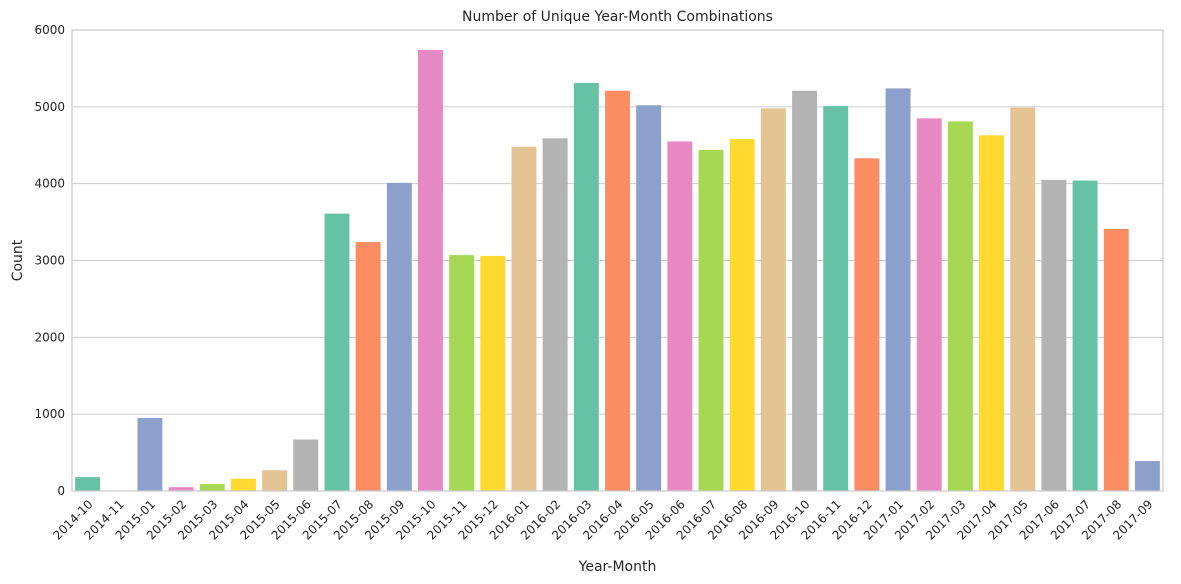 This screenshot has height=584, width=1181. Describe the element at coordinates (49, 107) in the screenshot. I see `y-tick-label: 5000` at that location.